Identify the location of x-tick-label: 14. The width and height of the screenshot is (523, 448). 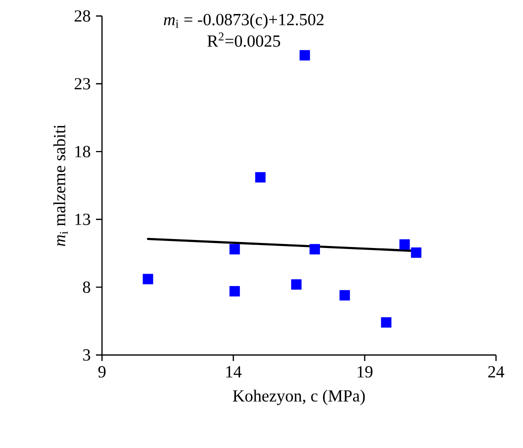
(234, 372).